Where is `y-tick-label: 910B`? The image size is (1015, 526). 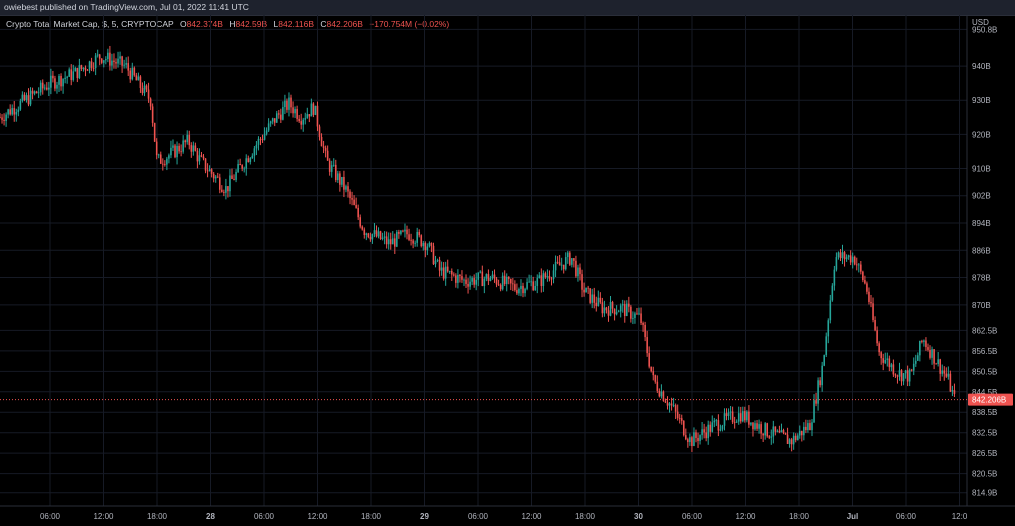 y-tick-label: 910B is located at coordinates (981, 168).